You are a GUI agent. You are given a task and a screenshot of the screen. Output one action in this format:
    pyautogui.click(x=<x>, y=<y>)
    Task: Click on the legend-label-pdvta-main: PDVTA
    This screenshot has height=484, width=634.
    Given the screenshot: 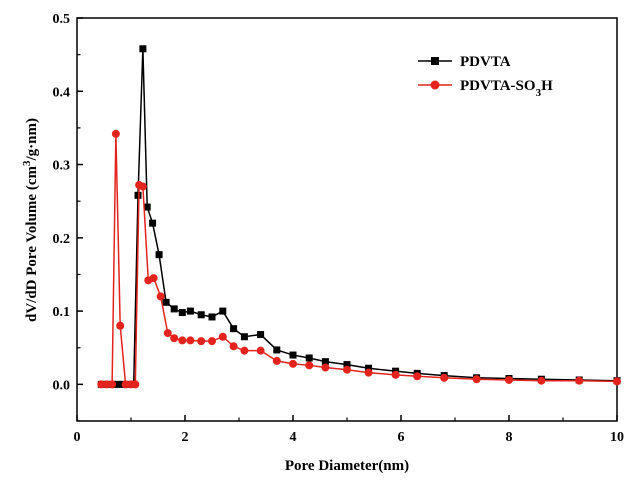 What is the action you would take?
    pyautogui.click(x=485, y=62)
    